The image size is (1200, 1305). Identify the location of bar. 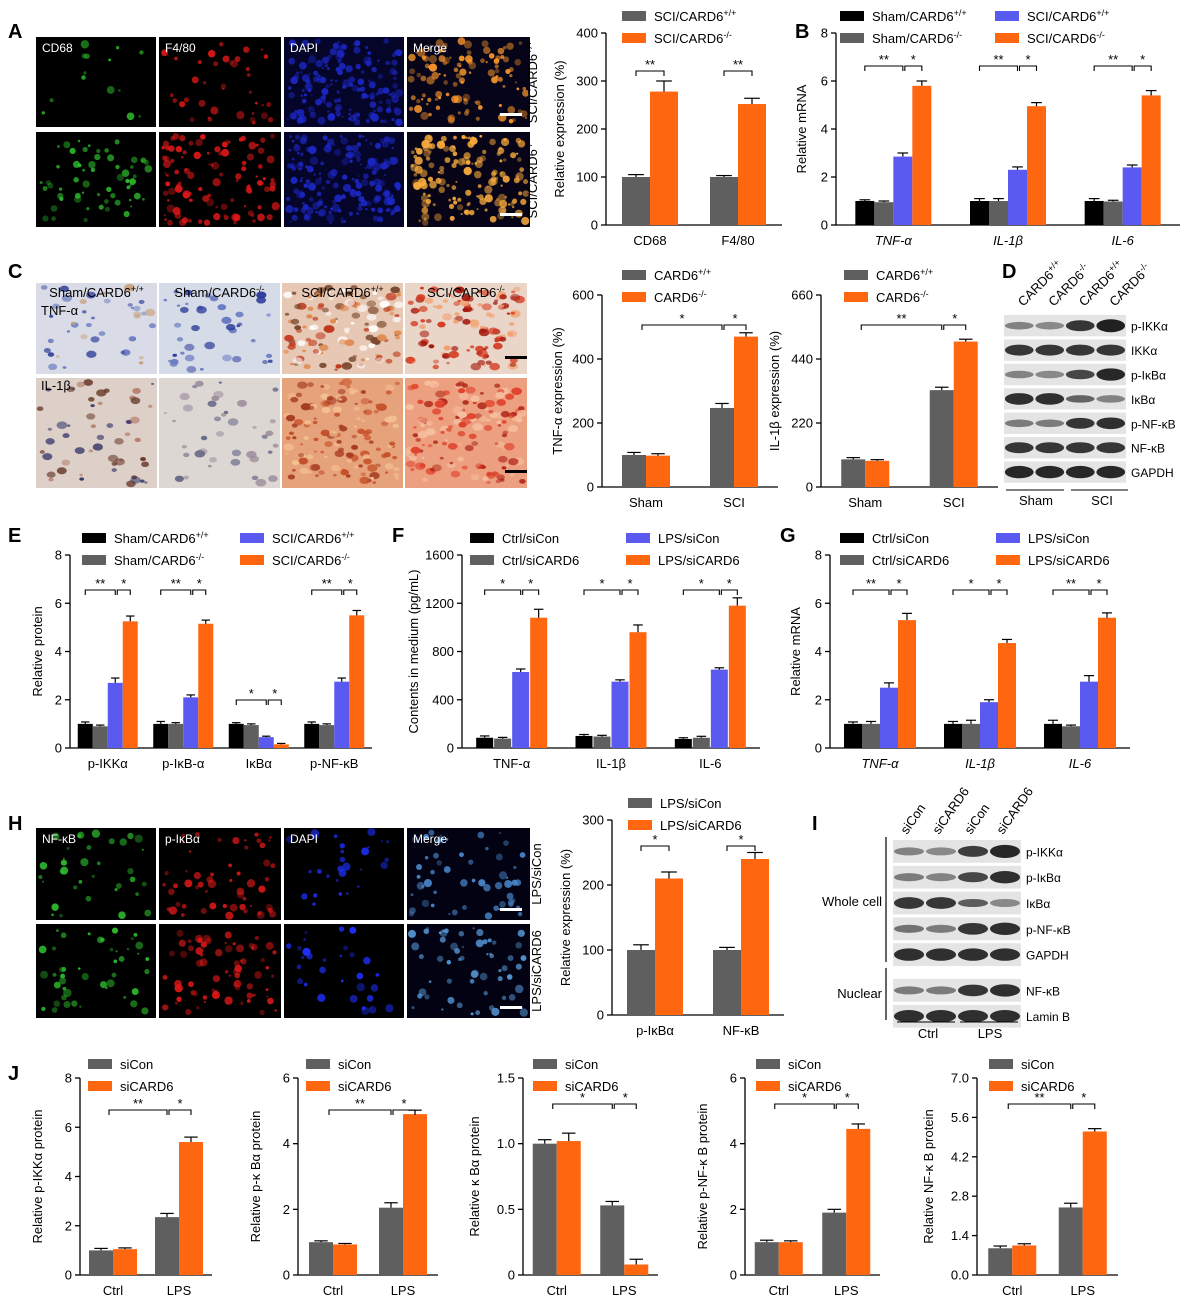
(115, 715).